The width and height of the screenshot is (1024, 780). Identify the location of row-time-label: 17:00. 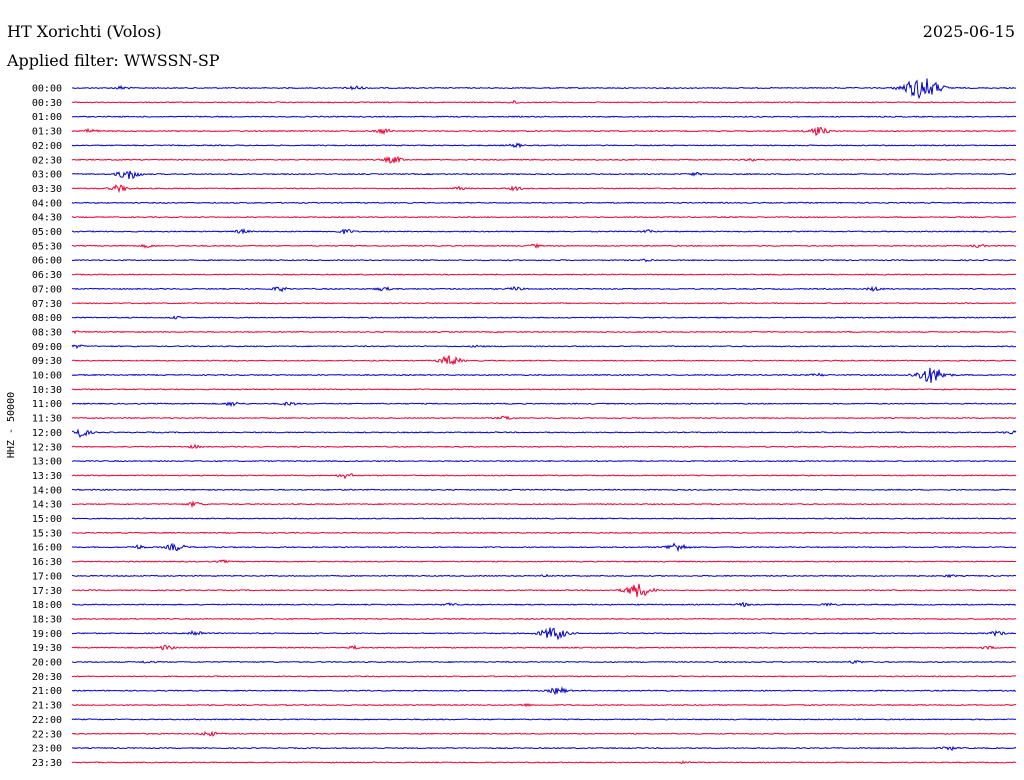
(47, 576).